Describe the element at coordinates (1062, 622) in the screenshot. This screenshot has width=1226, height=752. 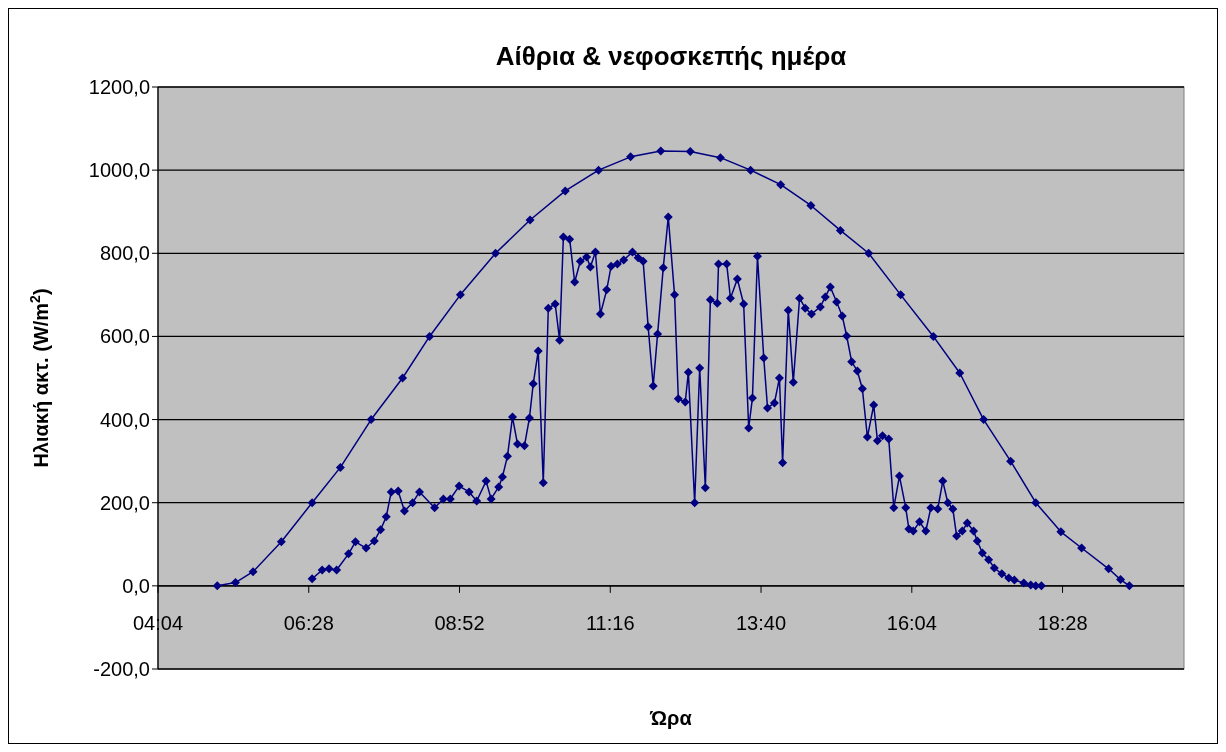
I see `x-tick-label: 18:28` at that location.